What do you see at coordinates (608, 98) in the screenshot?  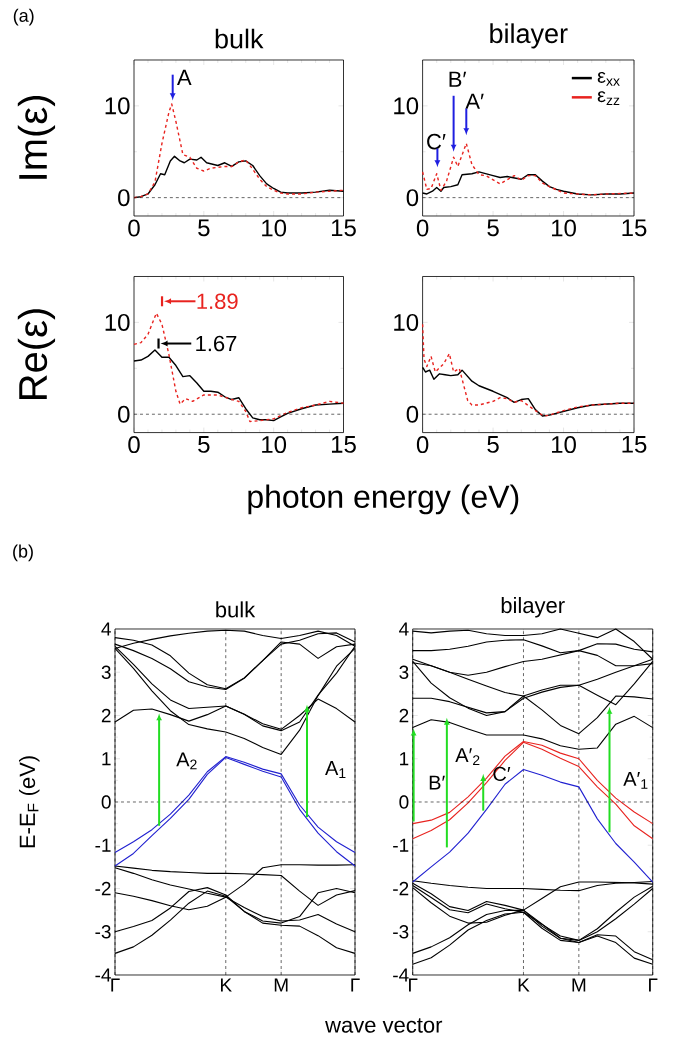 I see `legend-label: ε$_{zz}$` at bounding box center [608, 98].